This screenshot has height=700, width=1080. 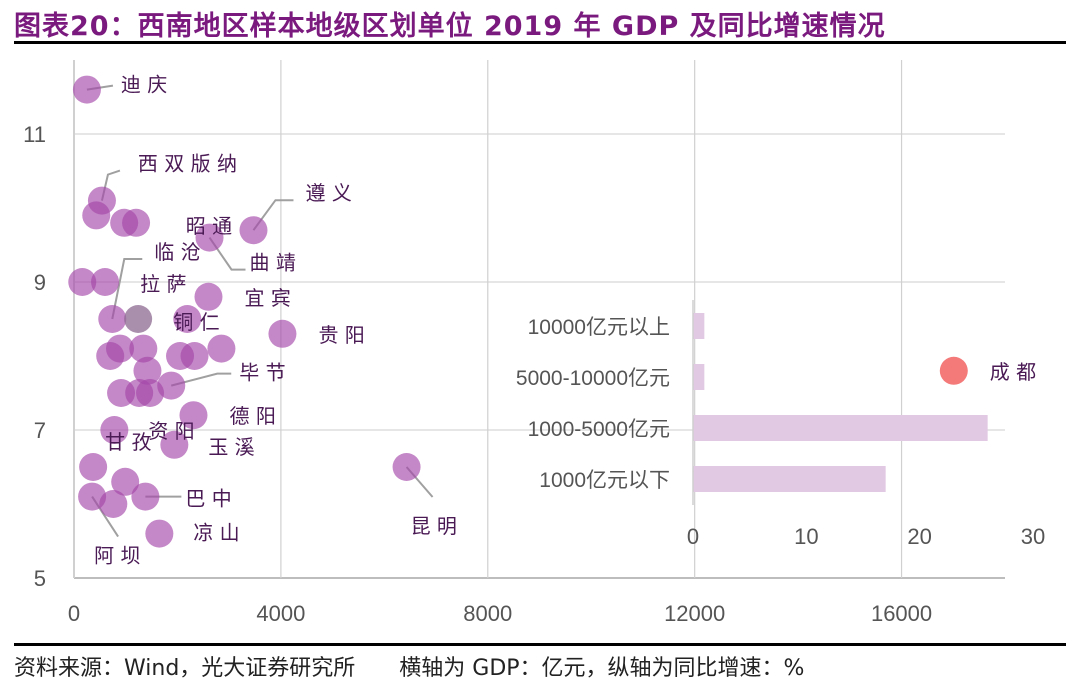 I want to click on inset-category-label: 1000-5000亿元, so click(x=599, y=429).